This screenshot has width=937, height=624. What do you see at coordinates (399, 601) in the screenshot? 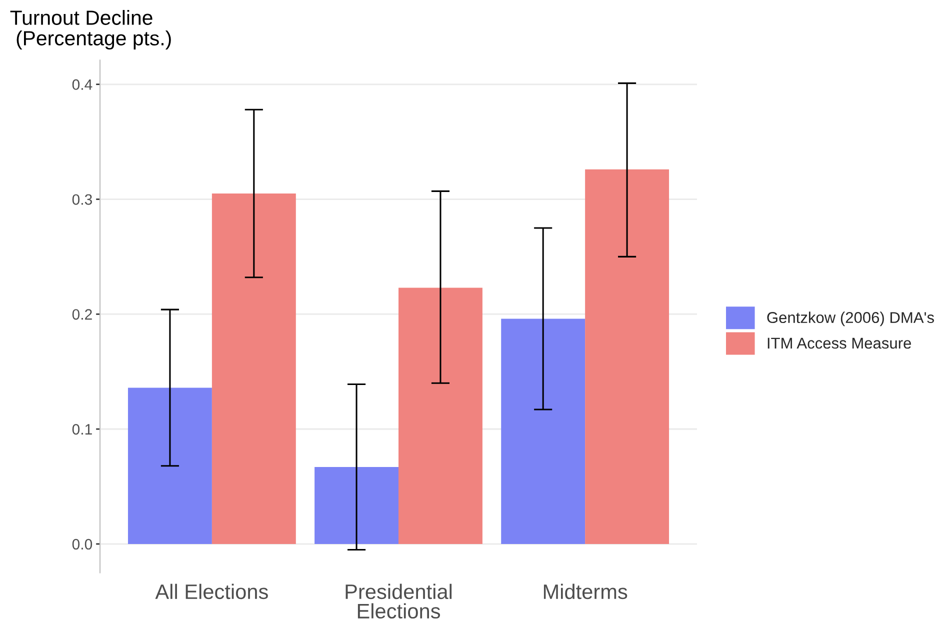
I see `x-tick-label: Presidential Elections` at bounding box center [399, 601].